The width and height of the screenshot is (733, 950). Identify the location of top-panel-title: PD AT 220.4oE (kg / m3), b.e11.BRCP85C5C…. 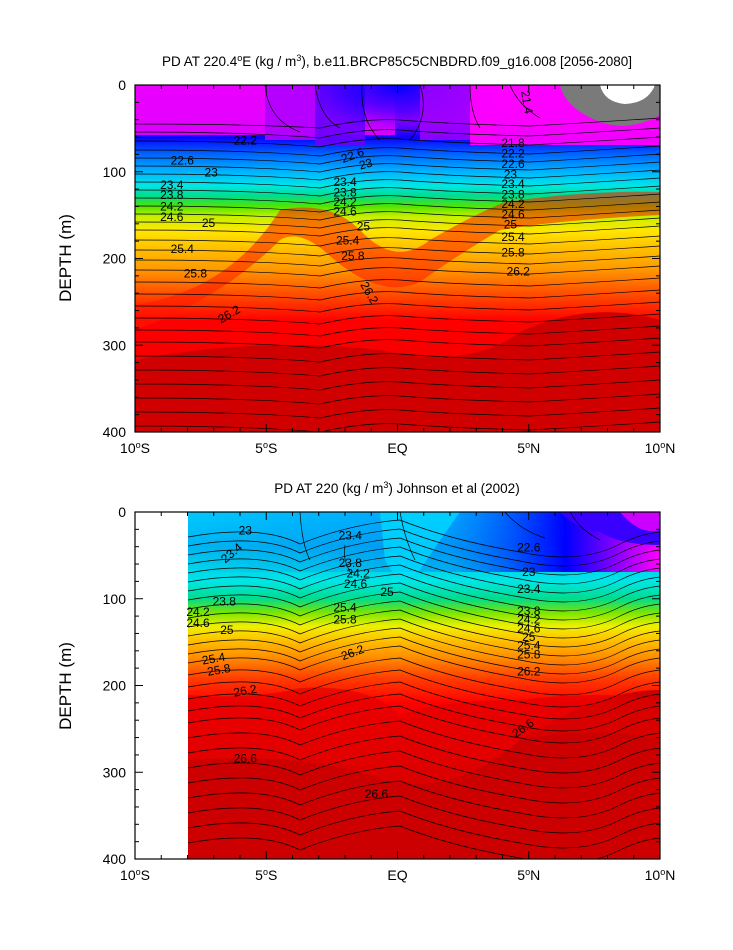
(397, 61).